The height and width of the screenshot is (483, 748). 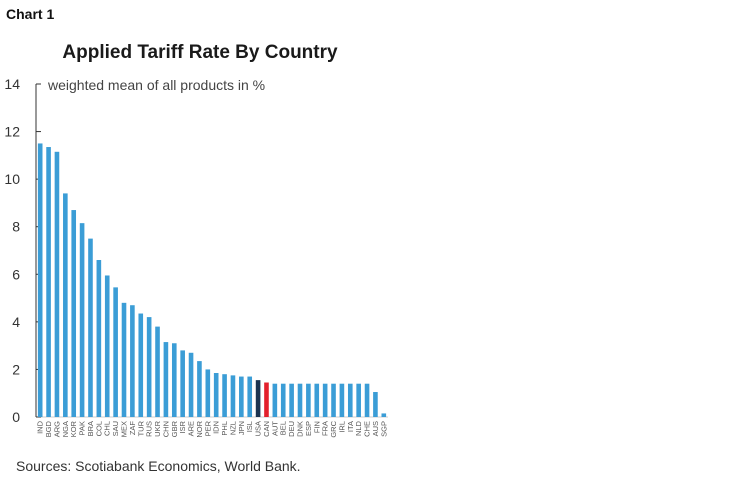 What do you see at coordinates (241, 428) in the screenshot?
I see `x-tick-label-jpn: JPN` at bounding box center [241, 428].